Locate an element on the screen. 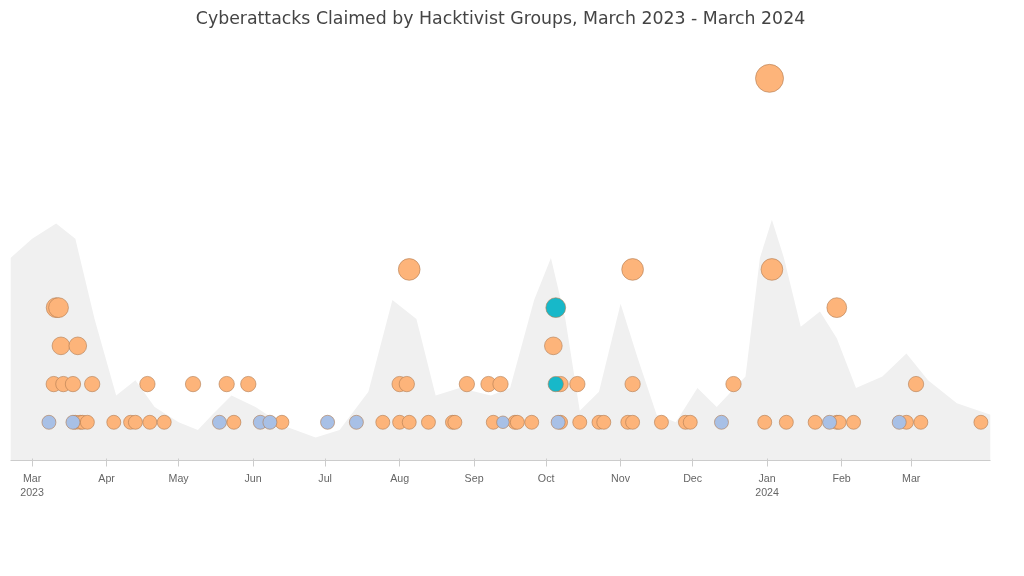  x-tick-label: Feb is located at coordinates (841, 477).